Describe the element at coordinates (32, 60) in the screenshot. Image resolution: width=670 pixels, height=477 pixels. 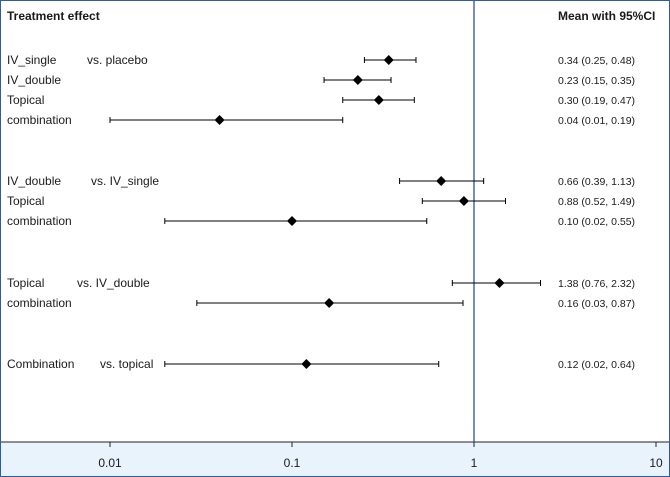
I see `row-label: IV_single` at that location.